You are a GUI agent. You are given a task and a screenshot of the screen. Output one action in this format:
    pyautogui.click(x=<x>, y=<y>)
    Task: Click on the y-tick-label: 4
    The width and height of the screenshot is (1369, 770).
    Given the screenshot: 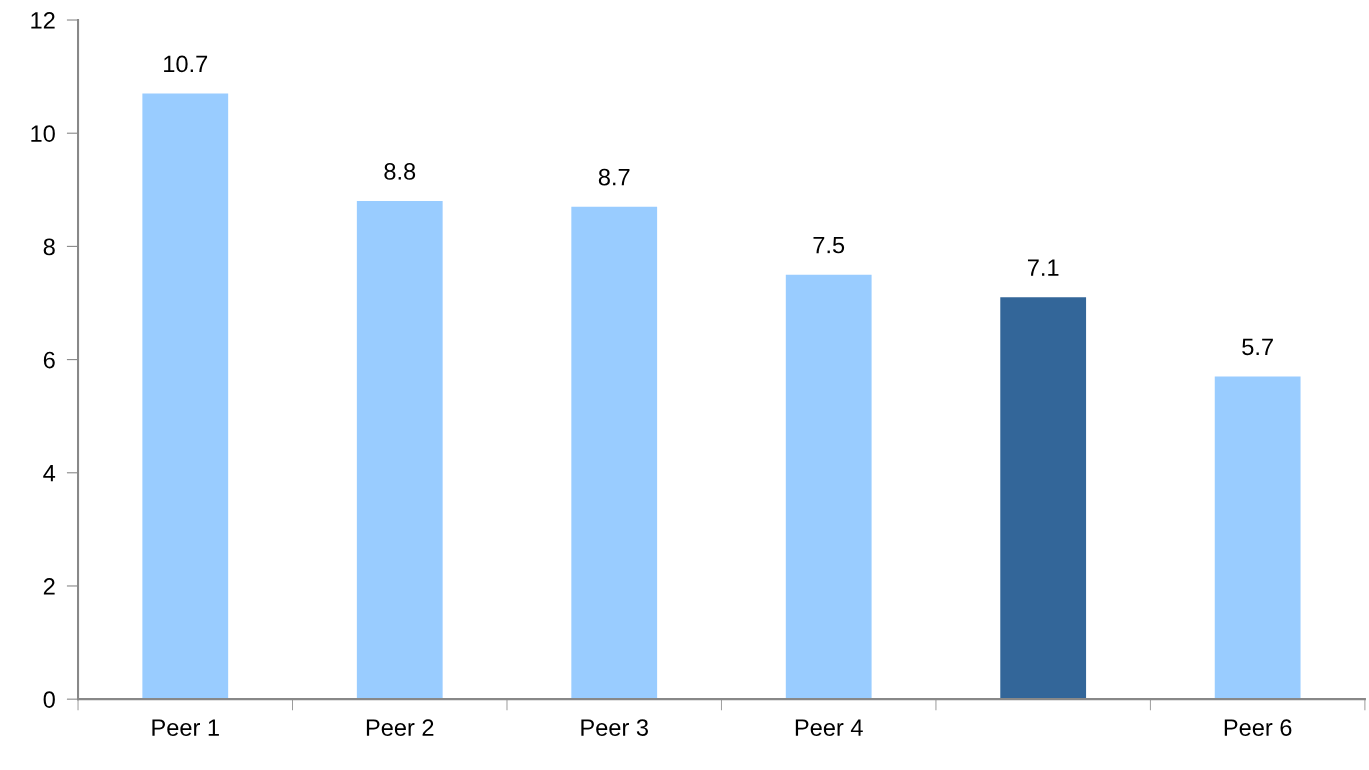 What is the action you would take?
    pyautogui.click(x=49, y=473)
    